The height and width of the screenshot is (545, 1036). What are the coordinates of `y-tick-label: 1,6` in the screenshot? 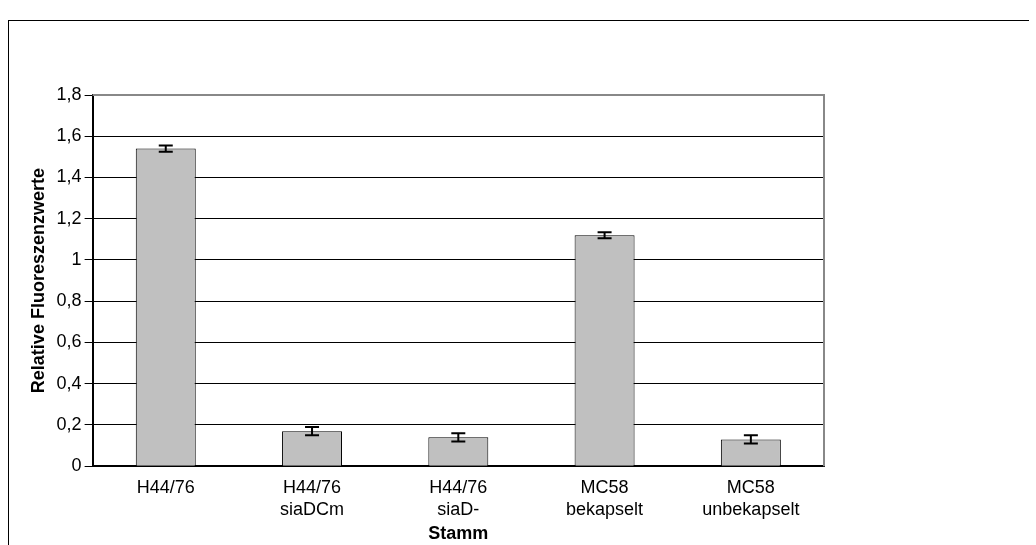 It's located at (69, 135).